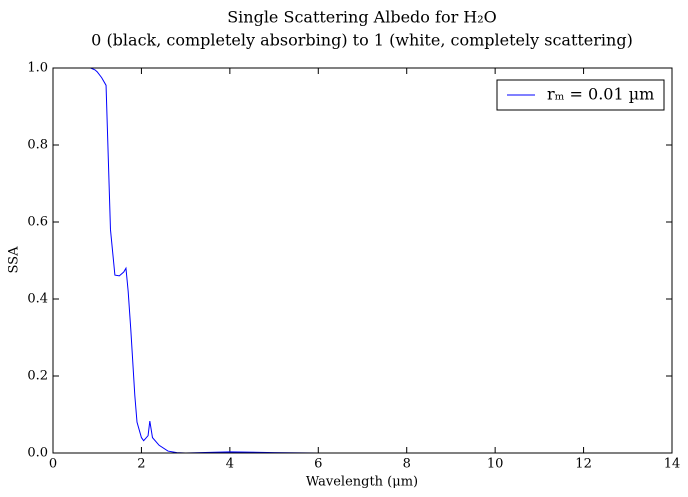 The height and width of the screenshot is (497, 688). Describe the element at coordinates (600, 94) in the screenshot. I see `legend-label: rₘ = 0.01 µm` at that location.